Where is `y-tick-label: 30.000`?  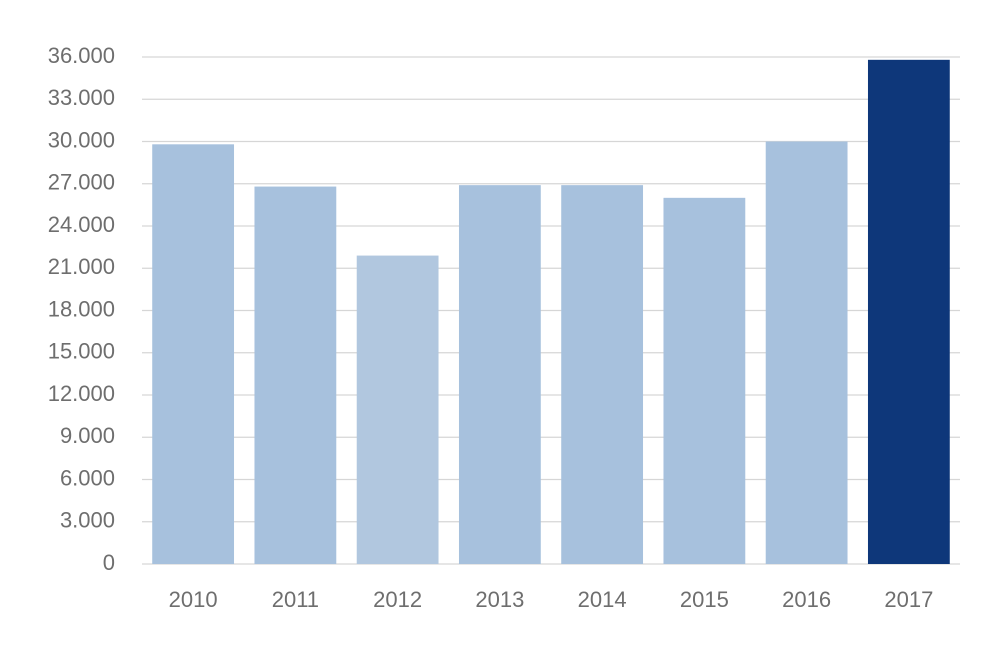 y-tick-label: 30.000 is located at coordinates (81, 139).